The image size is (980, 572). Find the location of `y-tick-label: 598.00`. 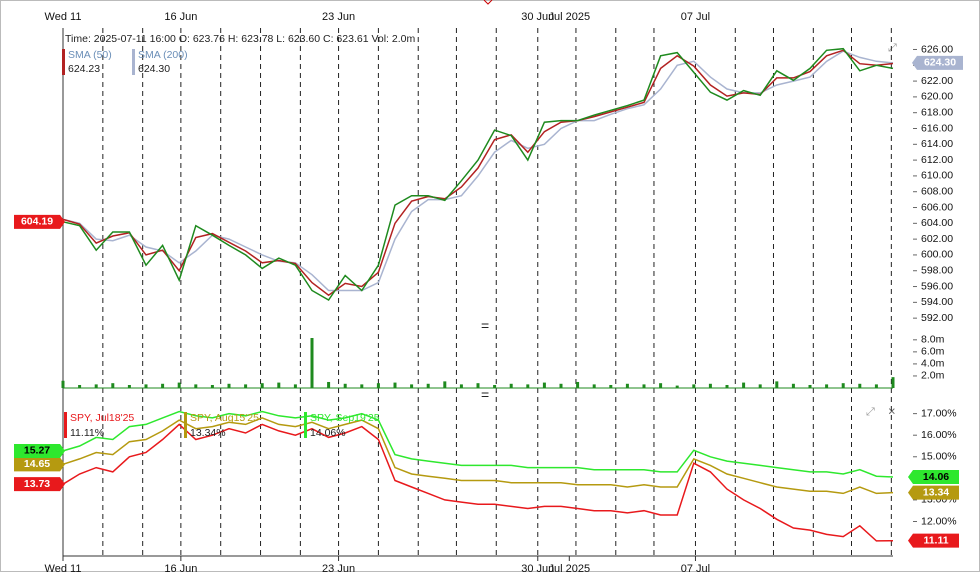

y-tick-label: 598.00 is located at coordinates (937, 271).